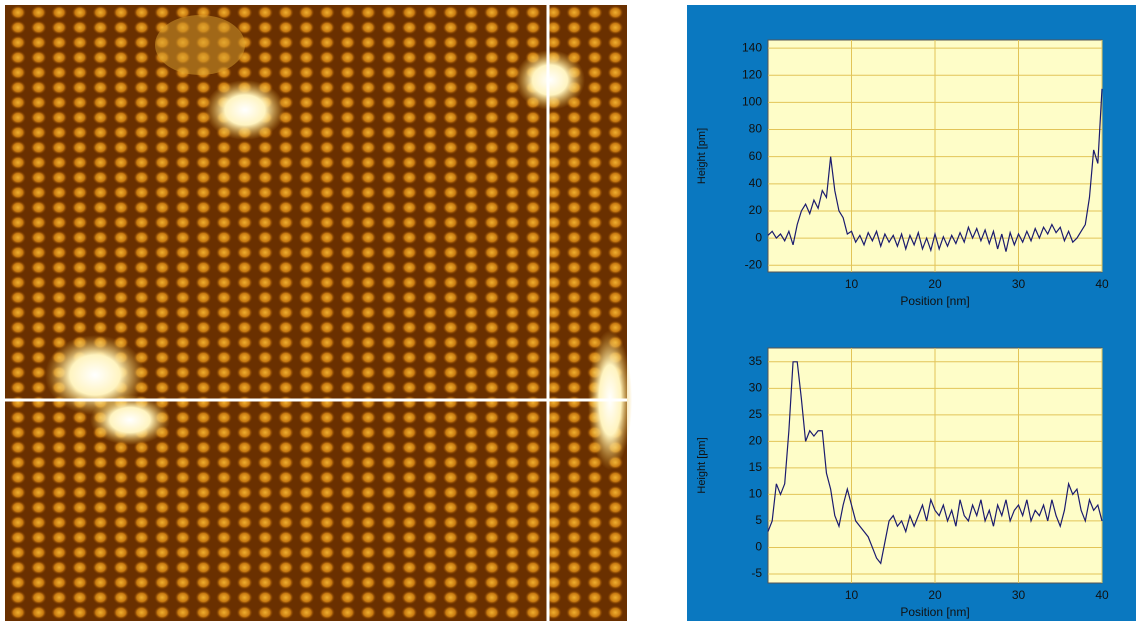  Describe the element at coordinates (754, 264) in the screenshot. I see `y-tick-label: -20` at that location.